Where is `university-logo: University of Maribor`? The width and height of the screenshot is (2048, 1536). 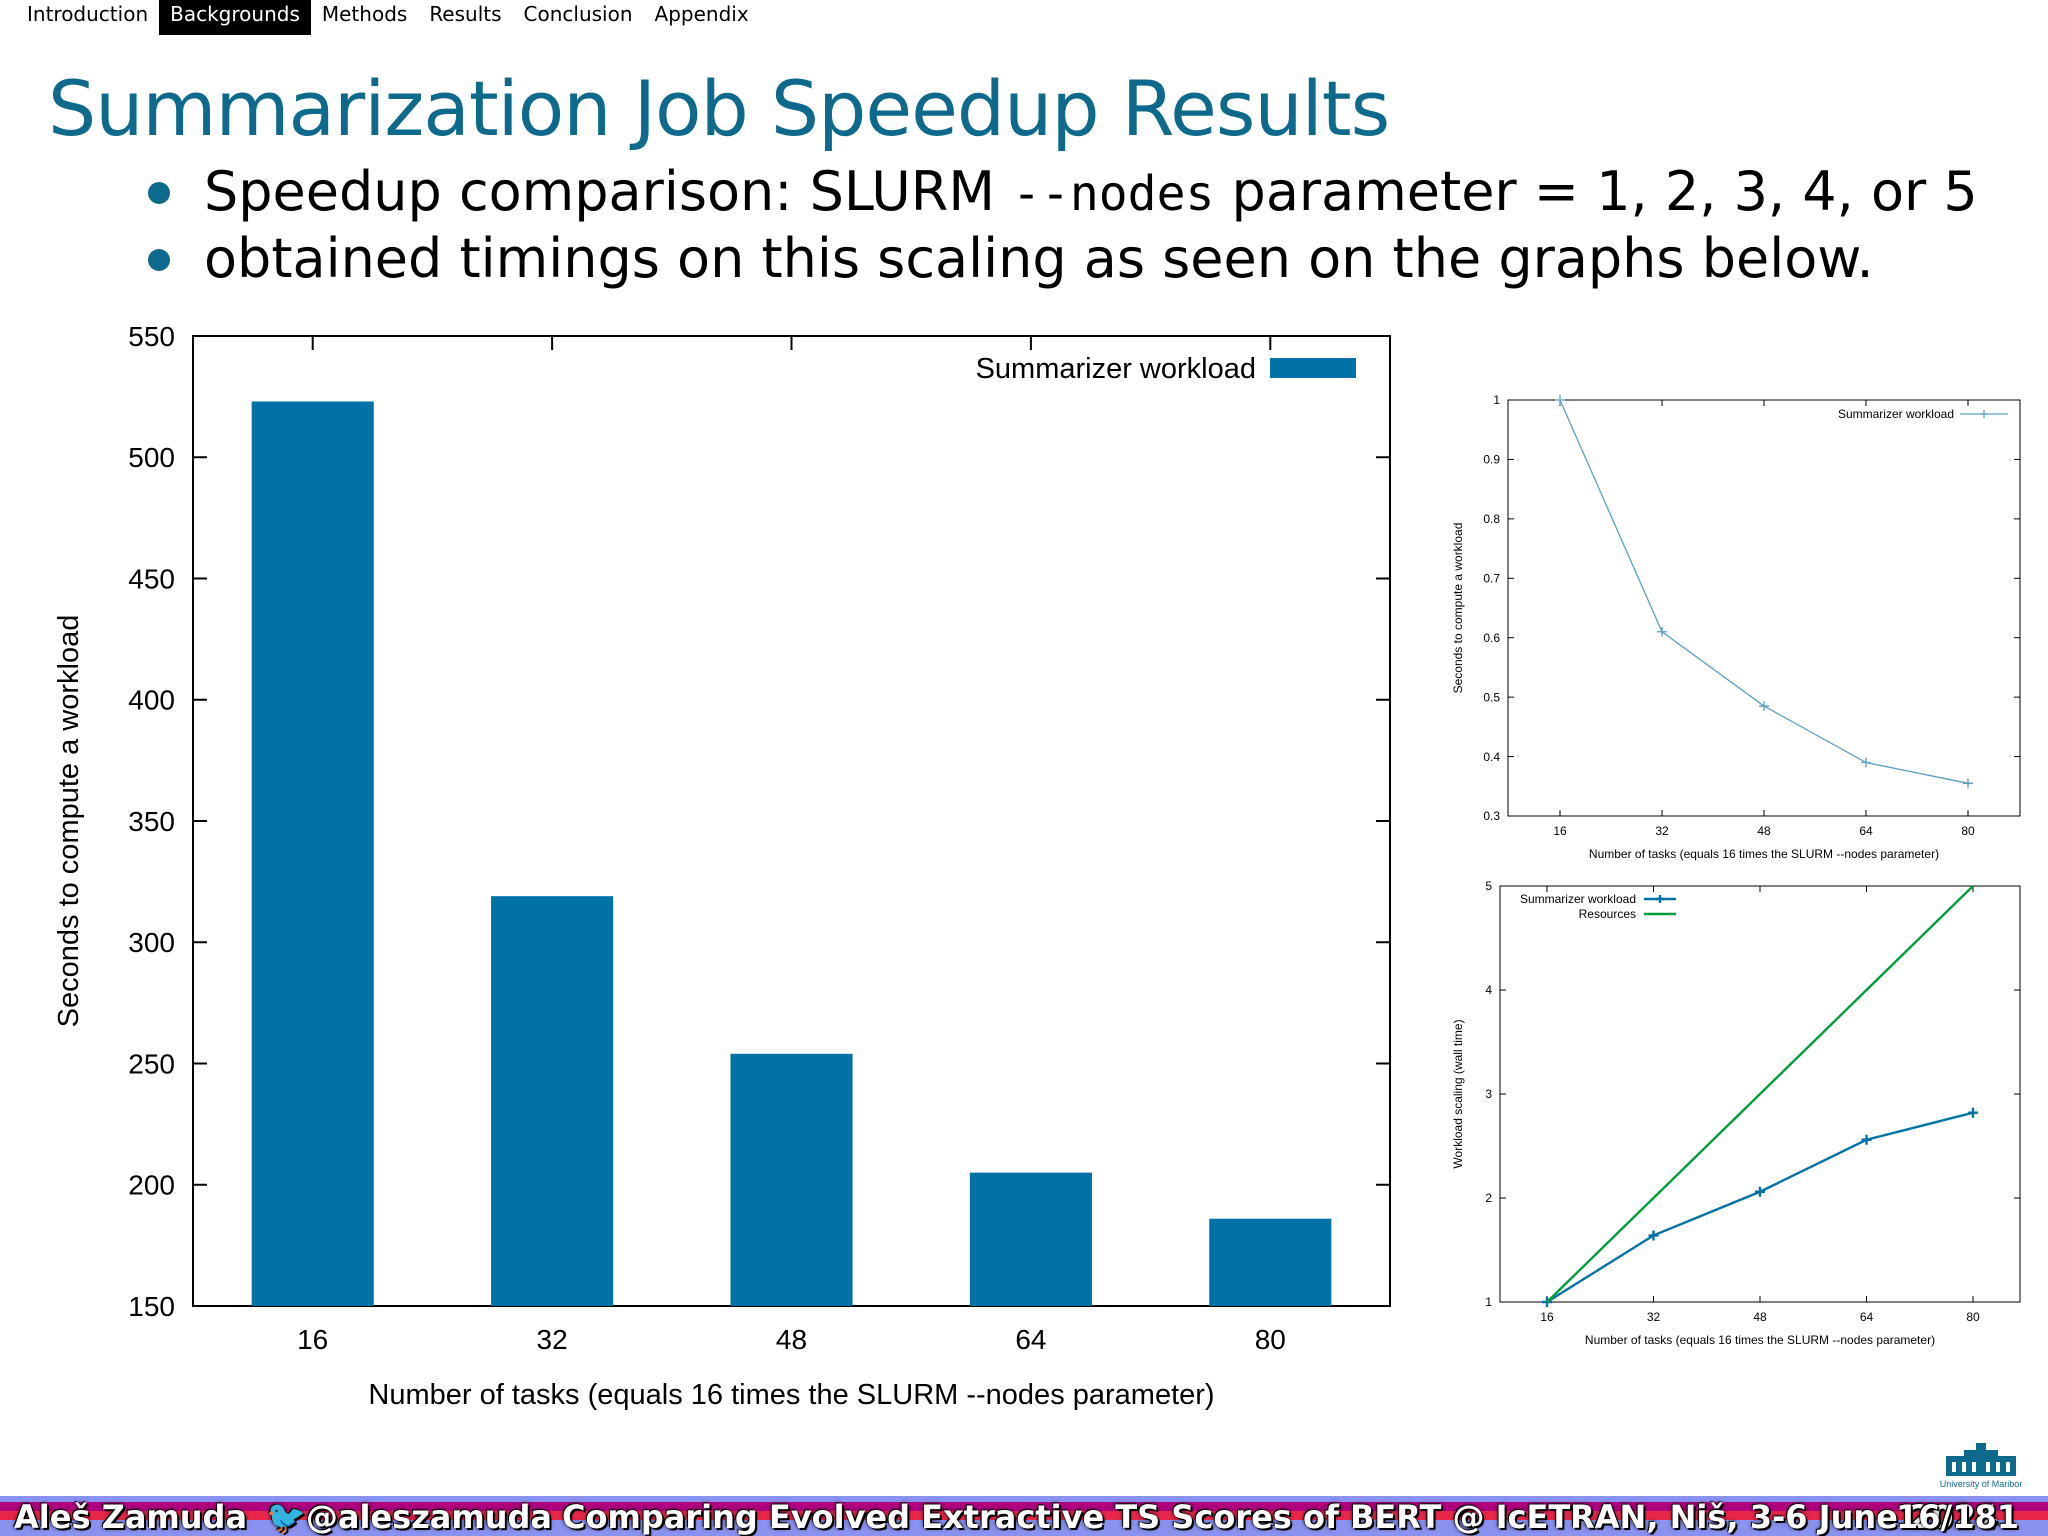
university-logo: University of Maribor is located at coordinates (1984, 1465).